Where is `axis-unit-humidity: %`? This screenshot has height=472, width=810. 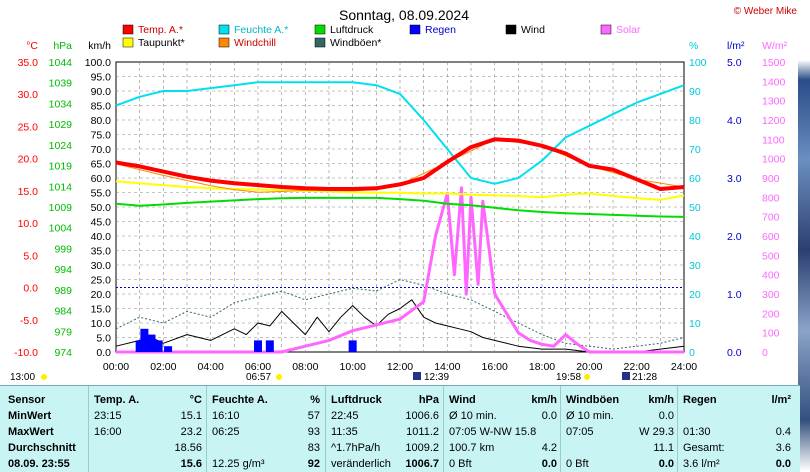
axis-unit-humidity: % is located at coordinates (693, 46).